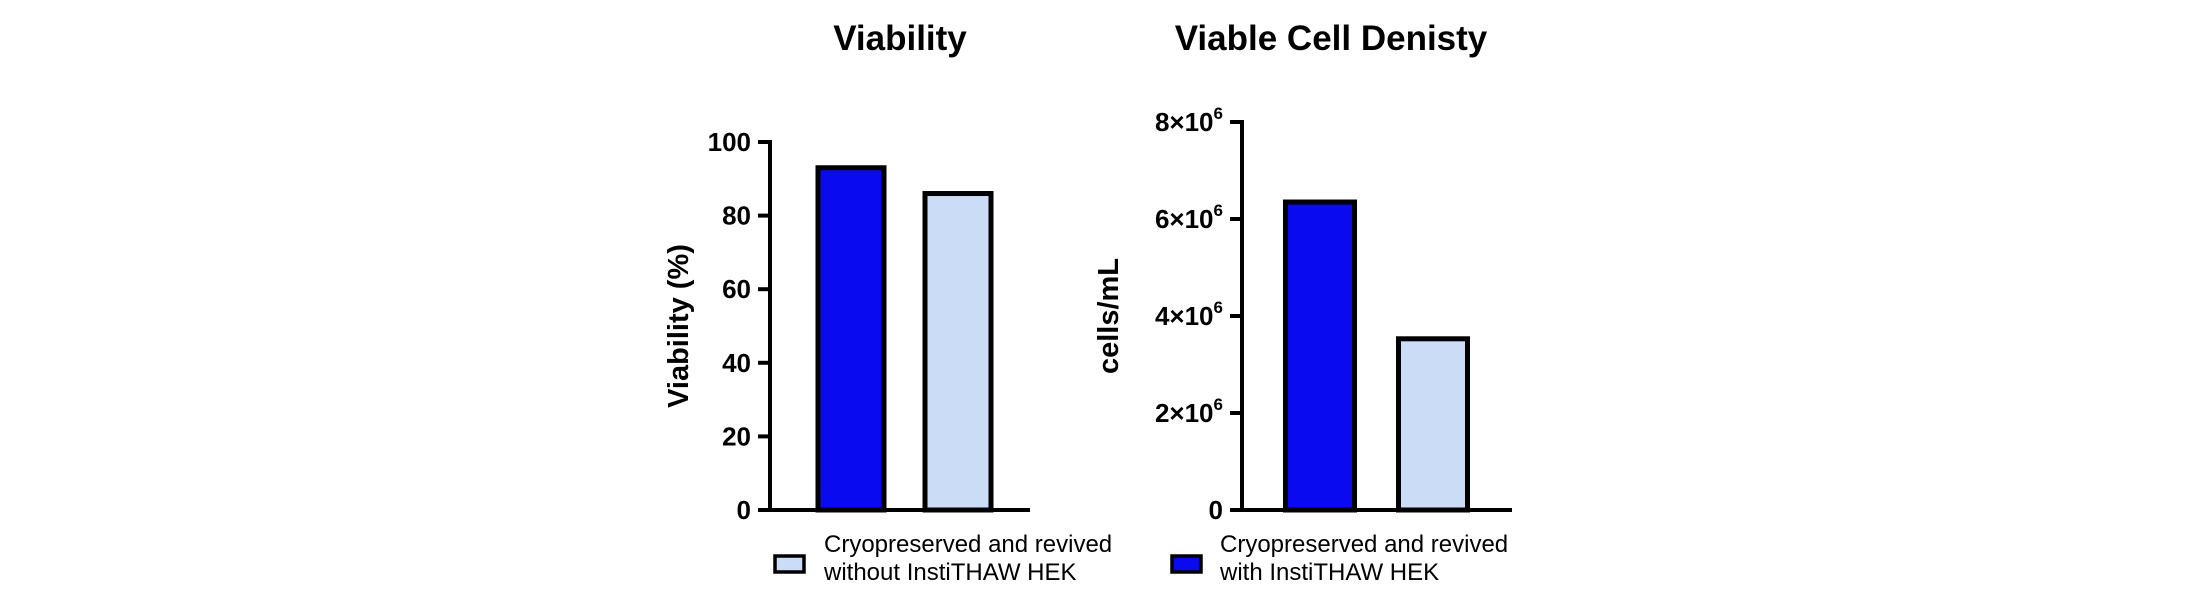 This screenshot has width=2212, height=610. I want to click on y-tick-label: 80, so click(736, 216).